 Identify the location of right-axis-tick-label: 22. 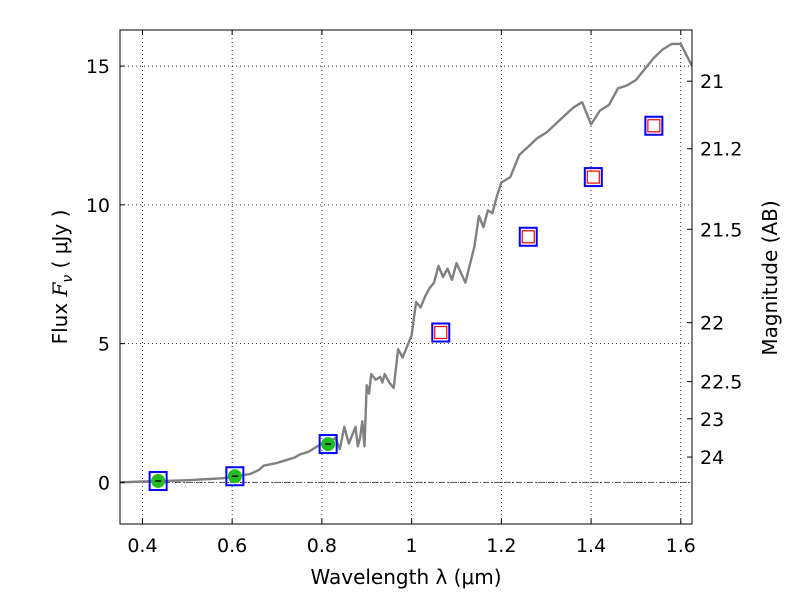
(712, 324).